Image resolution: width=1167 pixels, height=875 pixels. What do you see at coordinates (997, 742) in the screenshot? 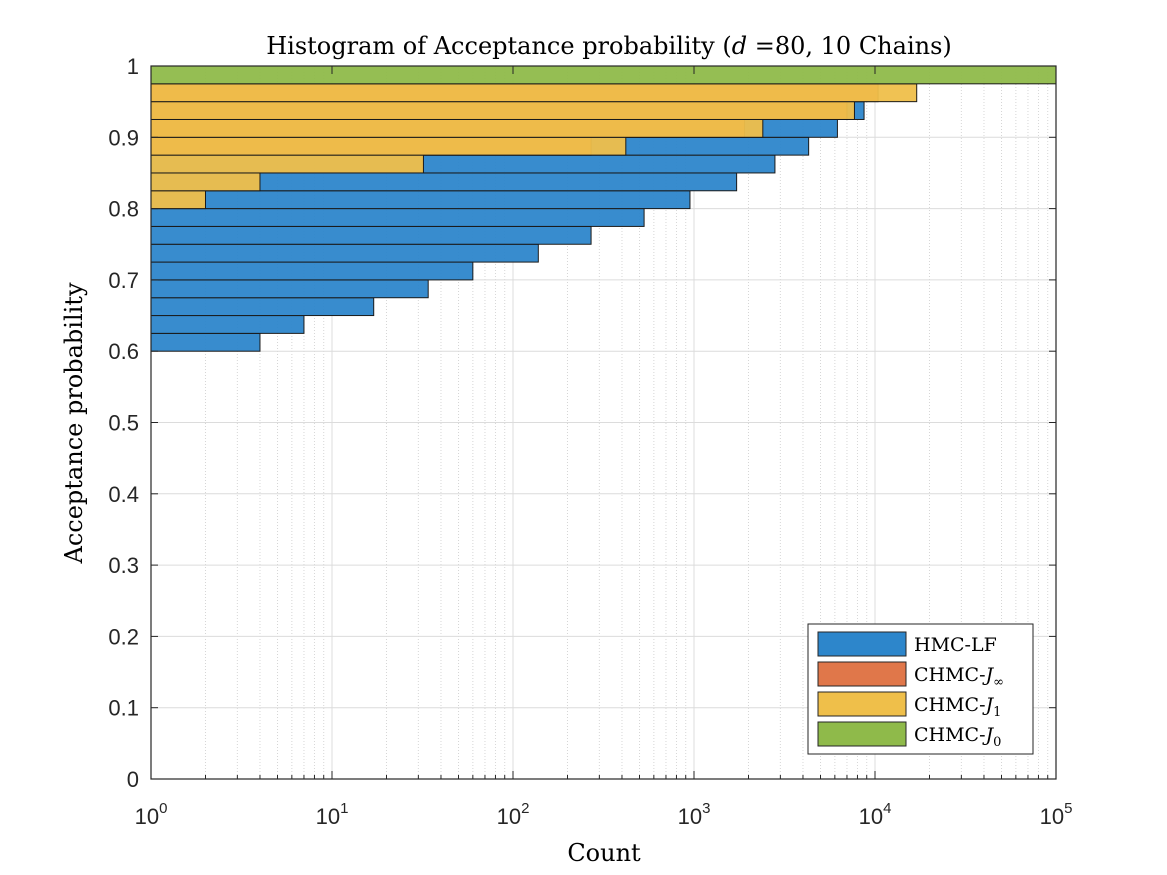
I see `legend-label-subscript: 0` at bounding box center [997, 742].